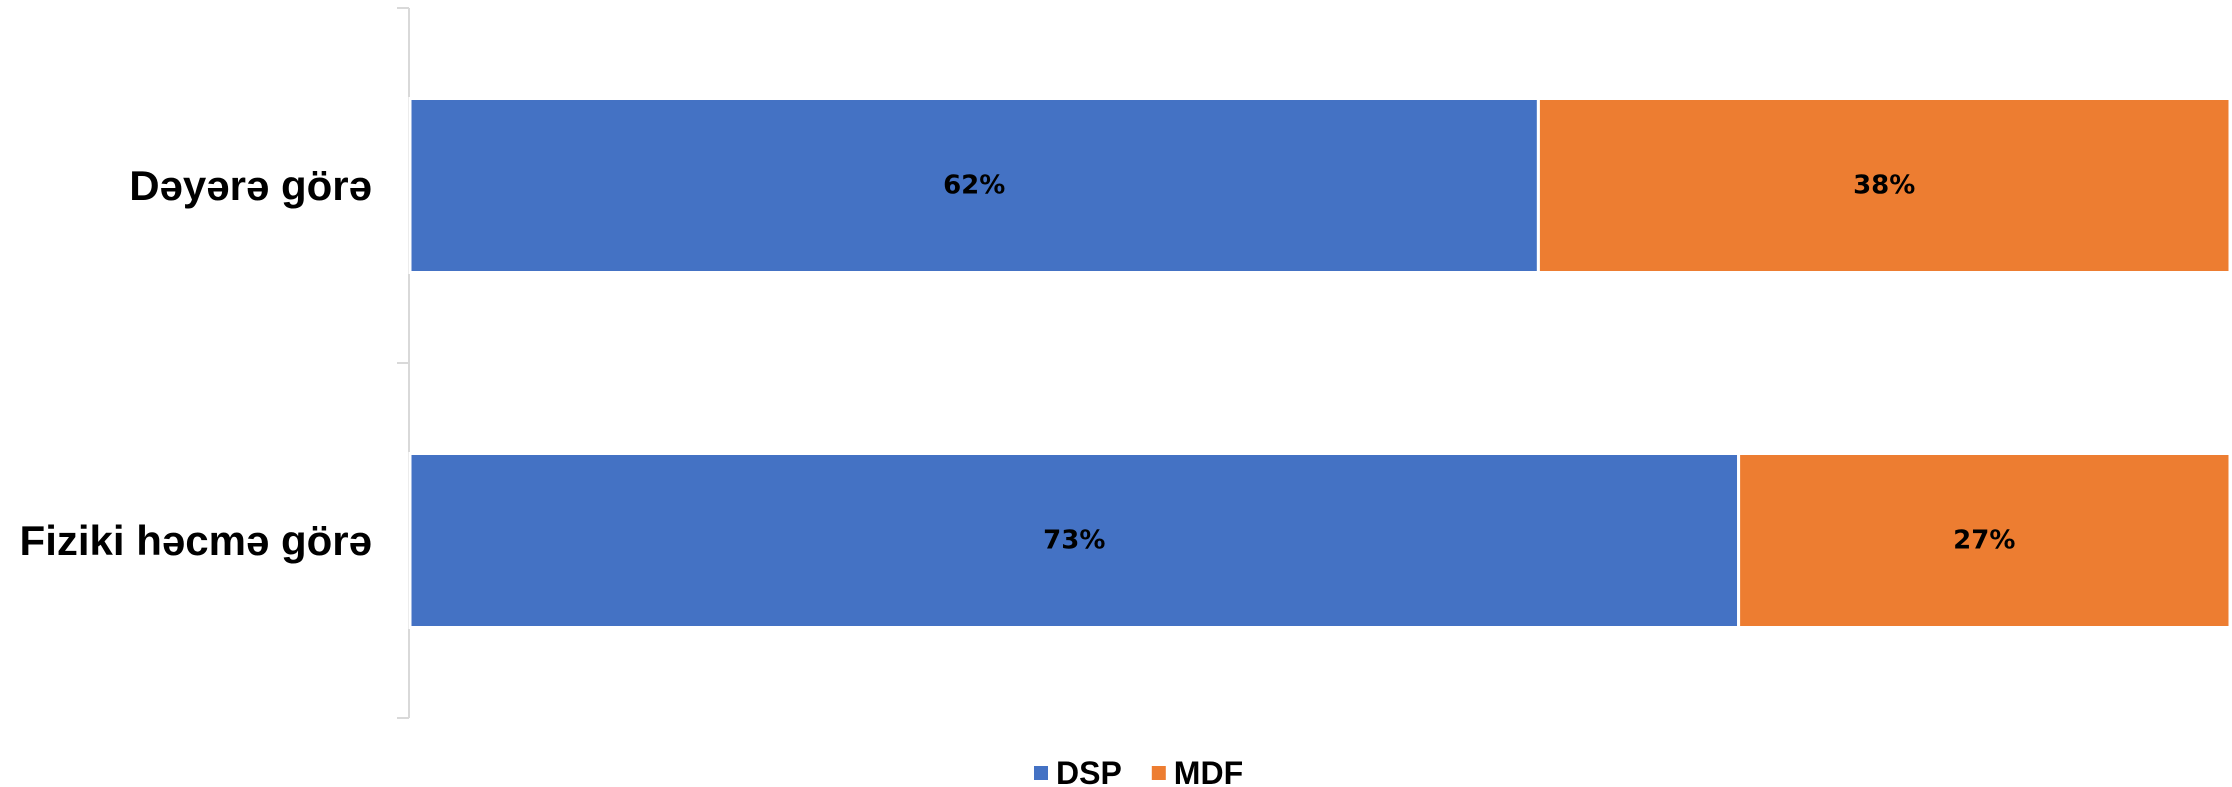 The height and width of the screenshot is (787, 2232). I want to click on data-label: 62%, so click(974, 186).